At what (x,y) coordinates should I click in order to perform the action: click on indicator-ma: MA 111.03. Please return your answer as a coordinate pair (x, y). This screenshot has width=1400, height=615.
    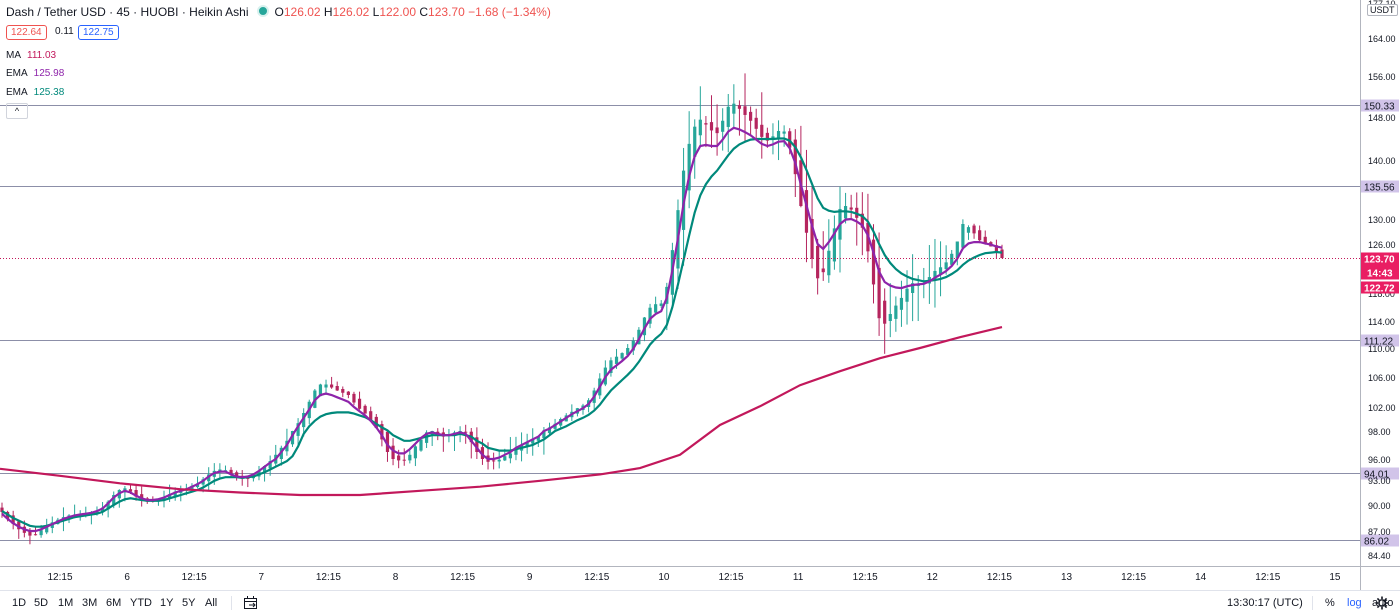
    Looking at the image, I should click on (31, 55).